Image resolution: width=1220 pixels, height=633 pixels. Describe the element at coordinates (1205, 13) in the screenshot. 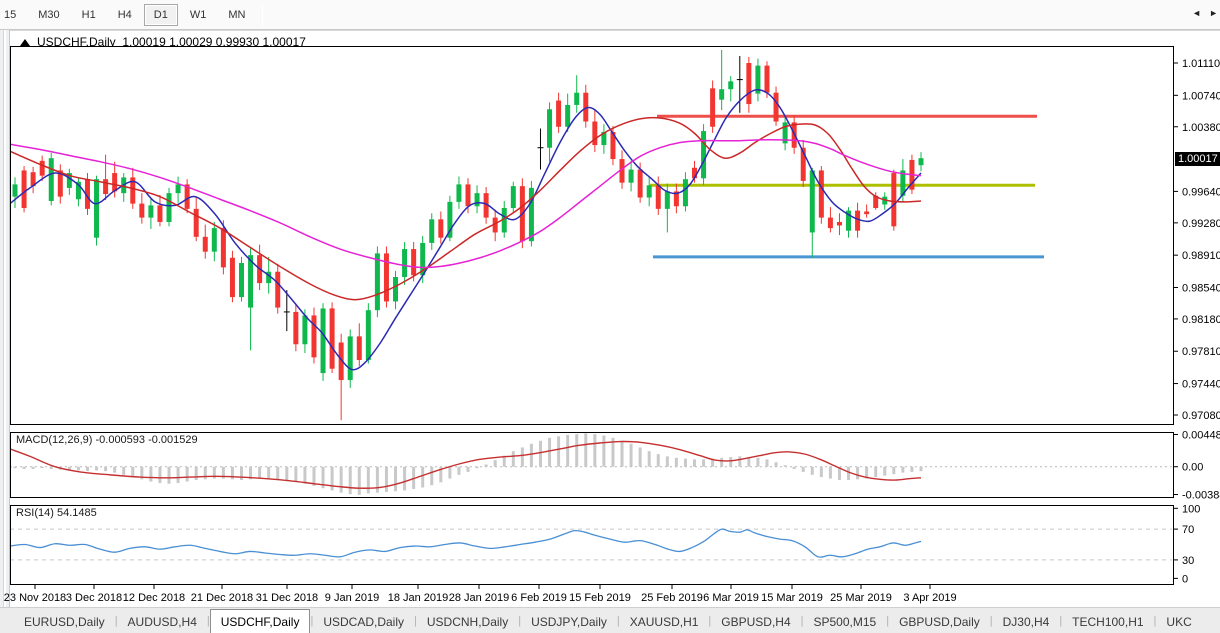

I see `tab-scroll-buttons: ◄ ►` at that location.